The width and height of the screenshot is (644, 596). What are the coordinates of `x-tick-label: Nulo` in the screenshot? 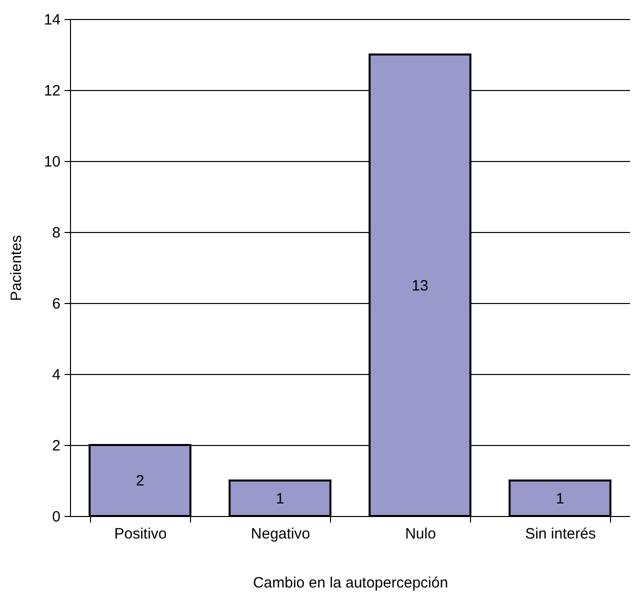 It's located at (420, 534).